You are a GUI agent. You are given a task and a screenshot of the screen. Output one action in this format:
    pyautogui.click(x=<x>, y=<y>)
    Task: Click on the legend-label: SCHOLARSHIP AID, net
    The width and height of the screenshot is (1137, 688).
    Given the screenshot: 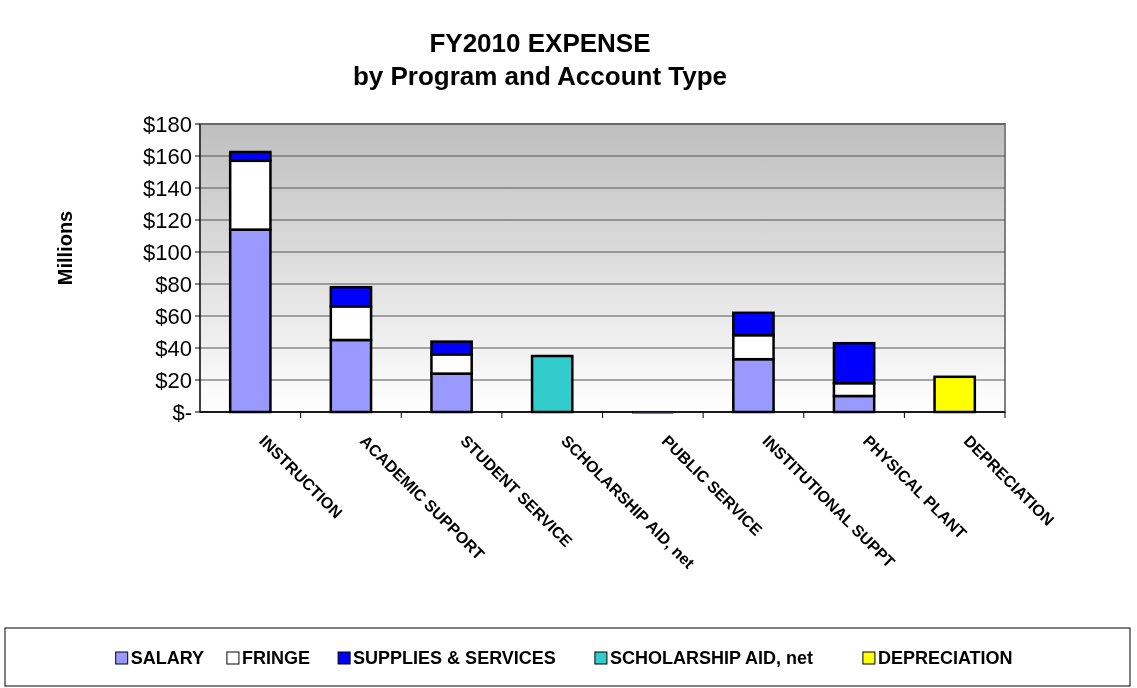 What is the action you would take?
    pyautogui.click(x=711, y=658)
    